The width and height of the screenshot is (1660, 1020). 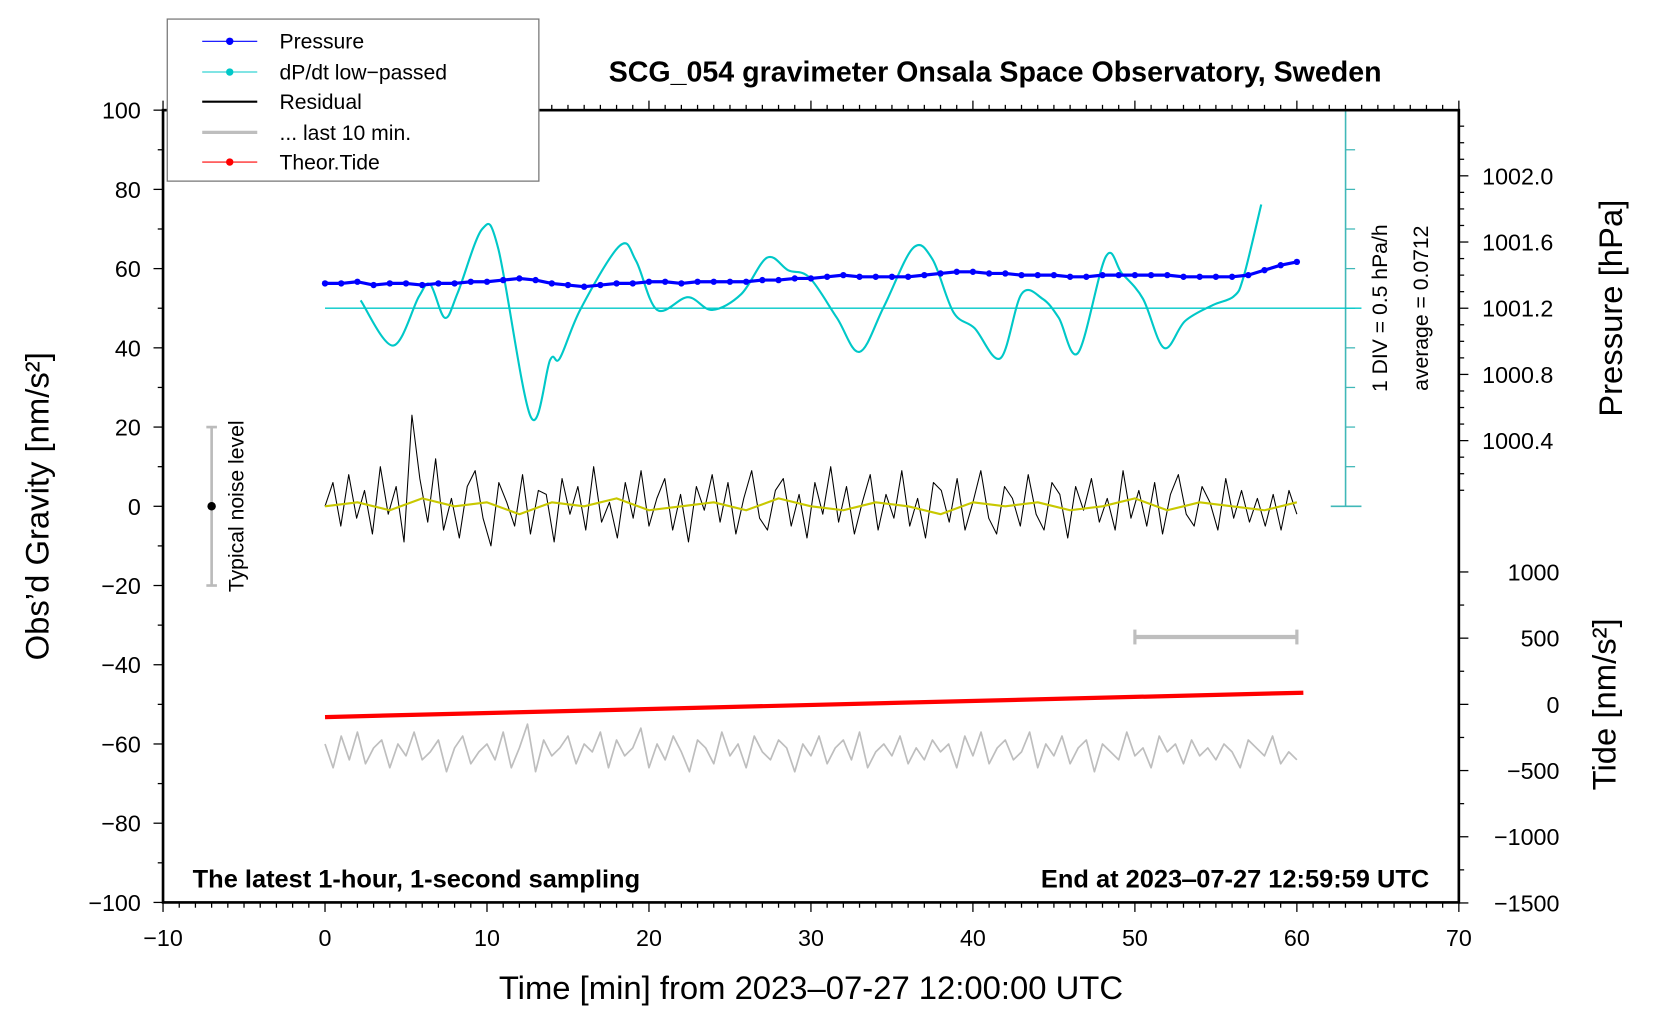 I want to click on annotation-sampling: The latest 1‑hour, 1‑second sampling, so click(x=416, y=880).